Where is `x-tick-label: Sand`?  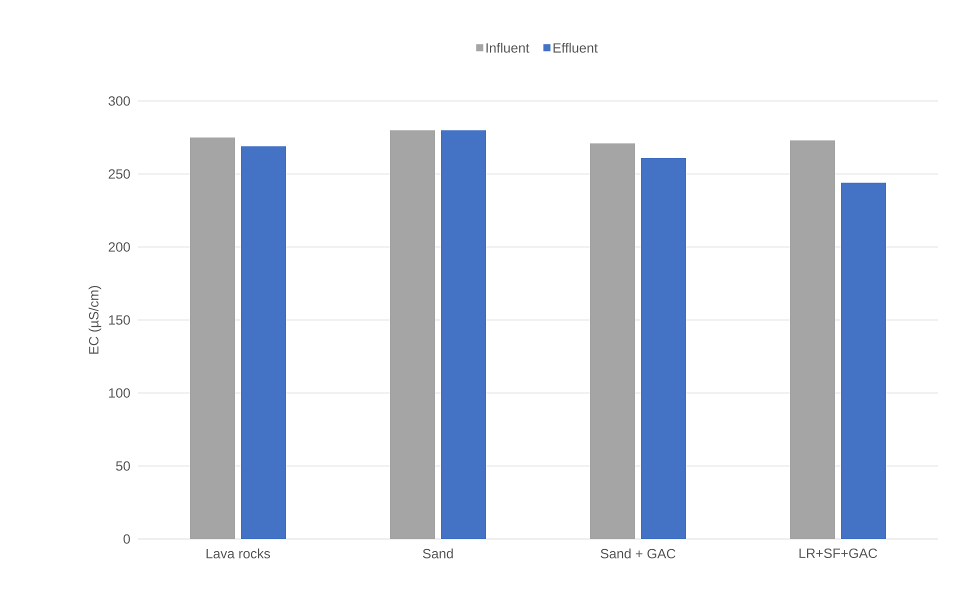
x-tick-label: Sand is located at coordinates (437, 553).